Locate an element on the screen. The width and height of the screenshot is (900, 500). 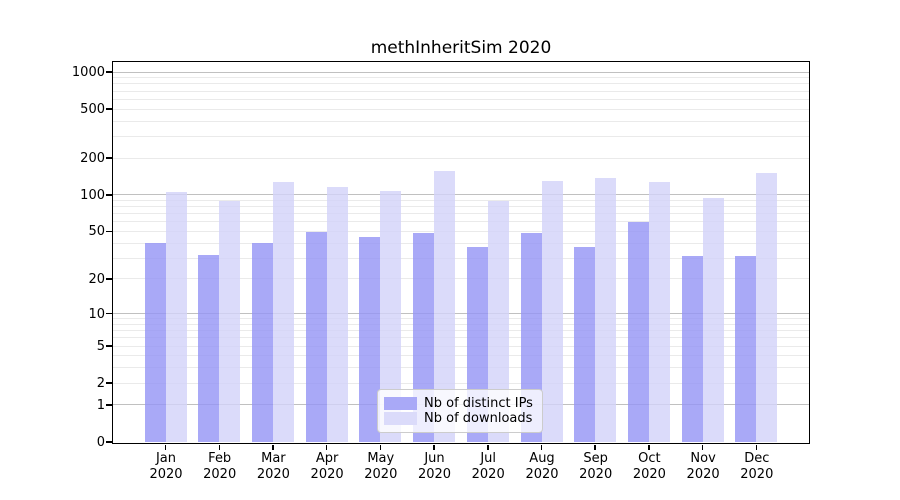
x-tick-jun is located at coordinates (434, 447).